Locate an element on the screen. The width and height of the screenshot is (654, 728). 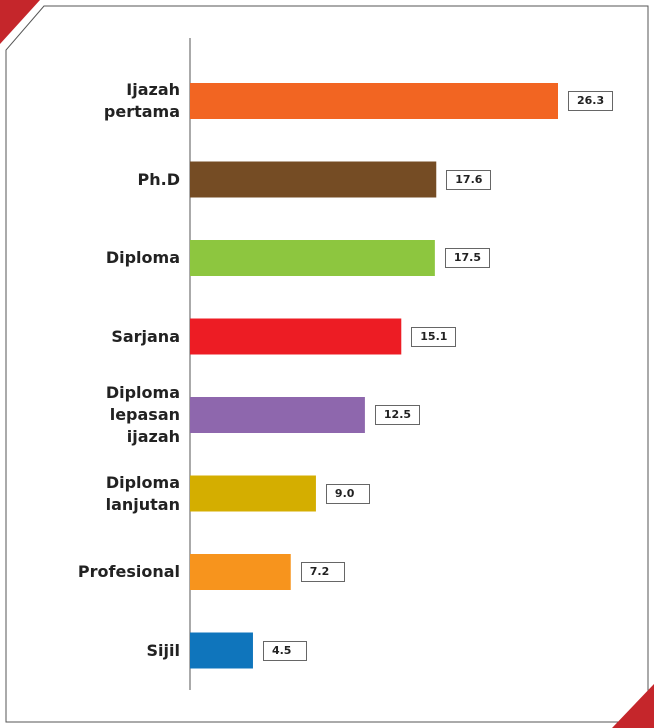
value-label: 17.5 is located at coordinates (467, 258).